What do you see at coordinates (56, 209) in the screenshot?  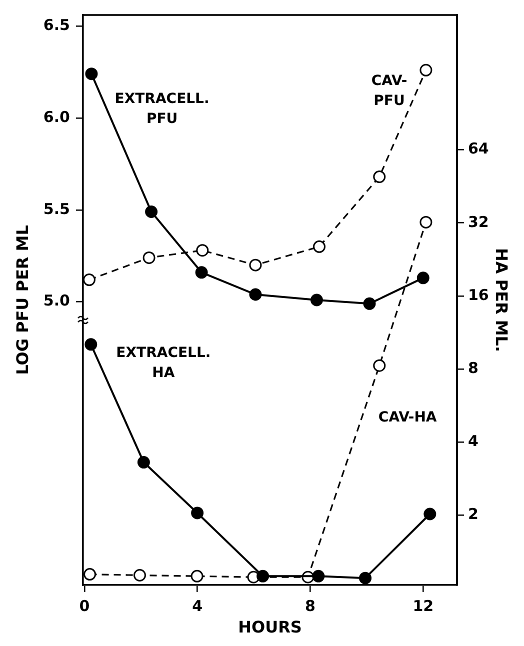 I see `y-tick-label: 5.5` at bounding box center [56, 209].